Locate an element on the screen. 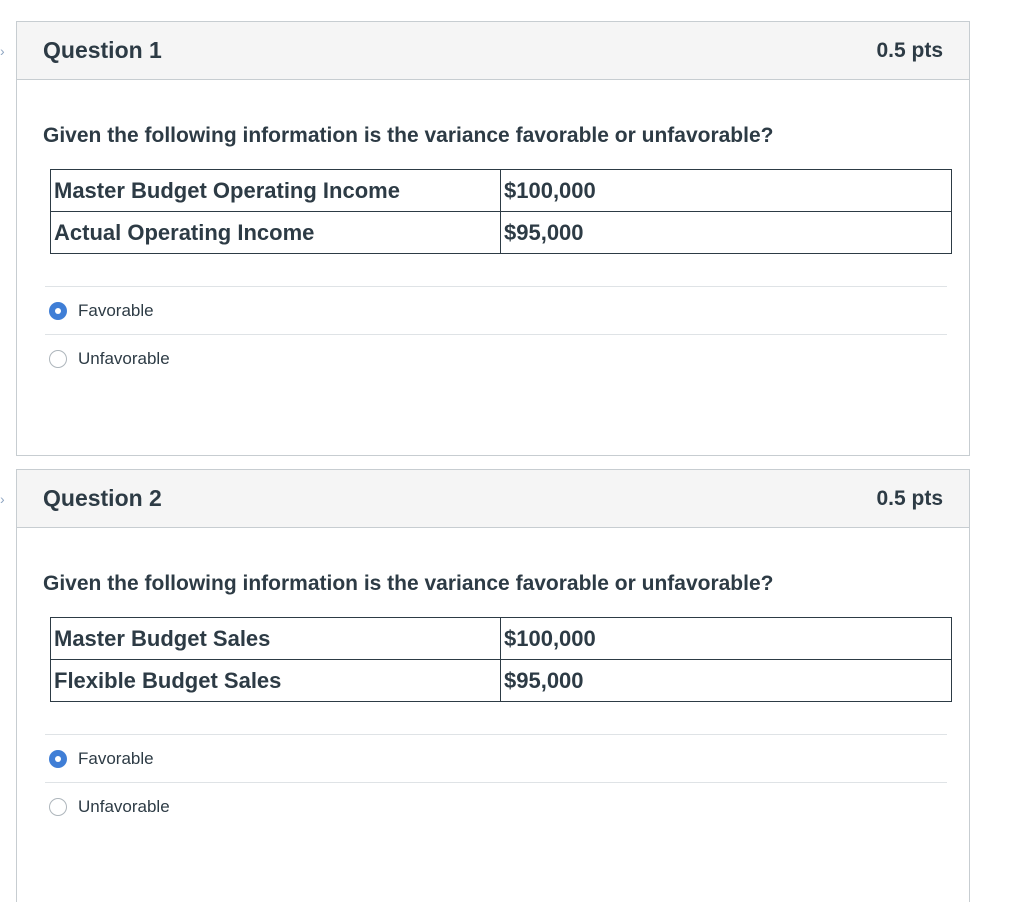 The image size is (1024, 902). question-1-title: Question 1 is located at coordinates (102, 50).